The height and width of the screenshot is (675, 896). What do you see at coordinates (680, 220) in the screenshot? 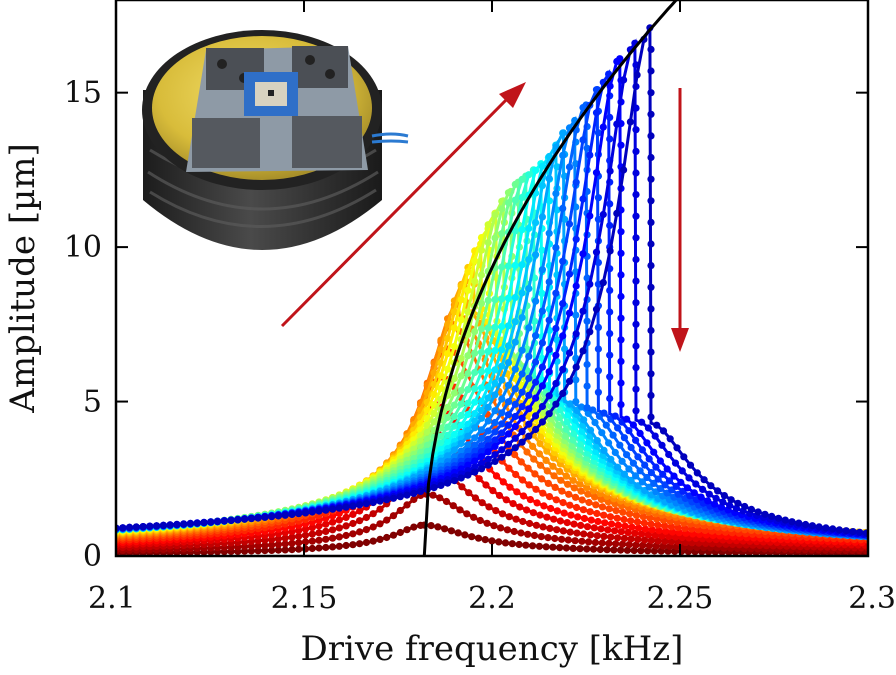
I see `jump-down-arrow` at bounding box center [680, 220].